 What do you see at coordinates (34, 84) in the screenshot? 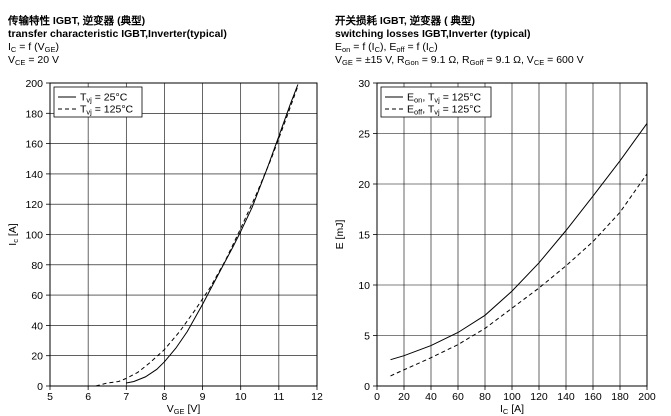
I see `left-ytick-label: 200` at bounding box center [34, 84].